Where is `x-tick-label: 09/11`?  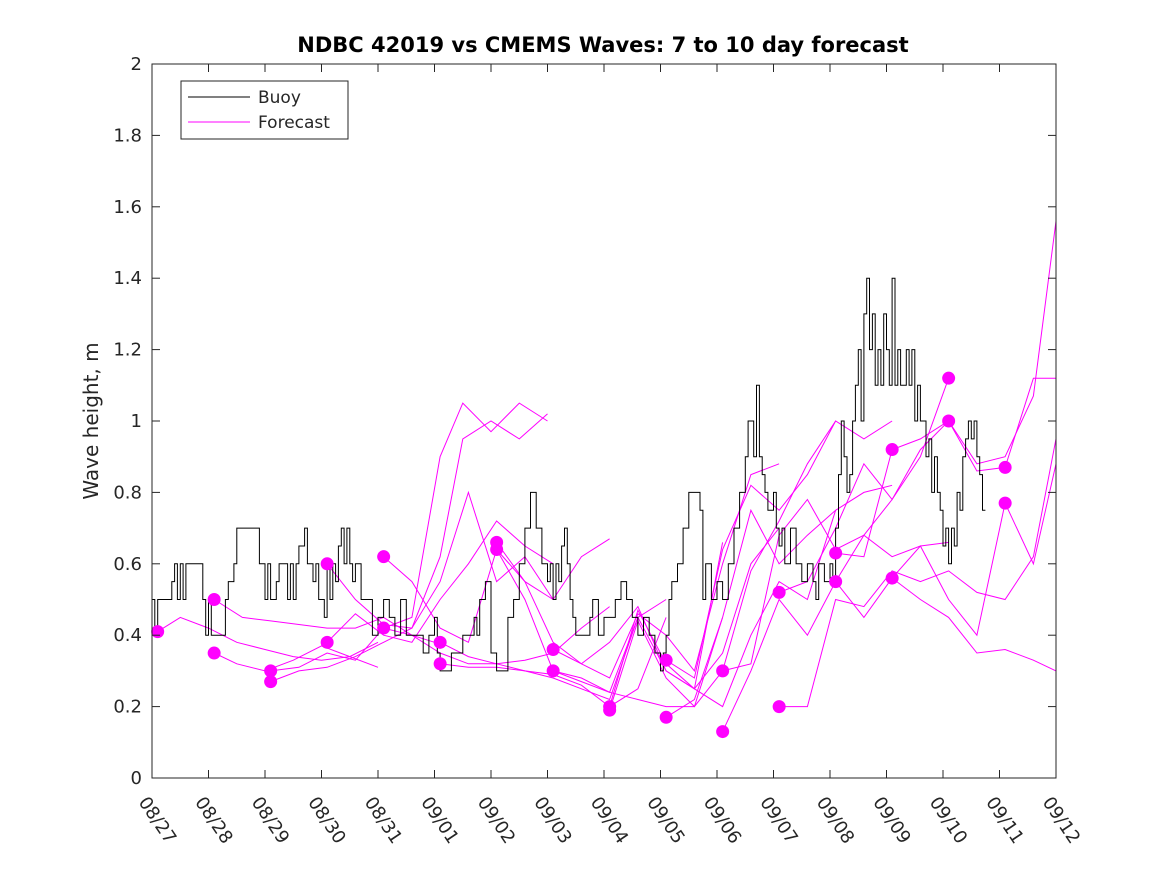
x-tick-label: 09/11 is located at coordinates (1004, 820).